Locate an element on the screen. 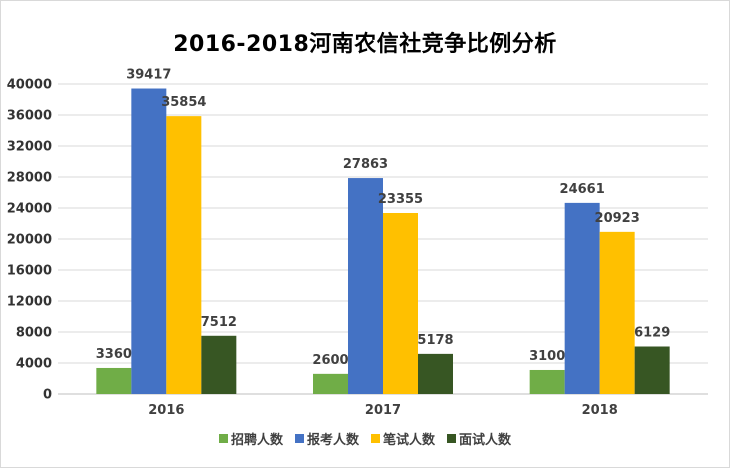 This screenshot has width=730, height=468. data-label: 20923 is located at coordinates (617, 218).